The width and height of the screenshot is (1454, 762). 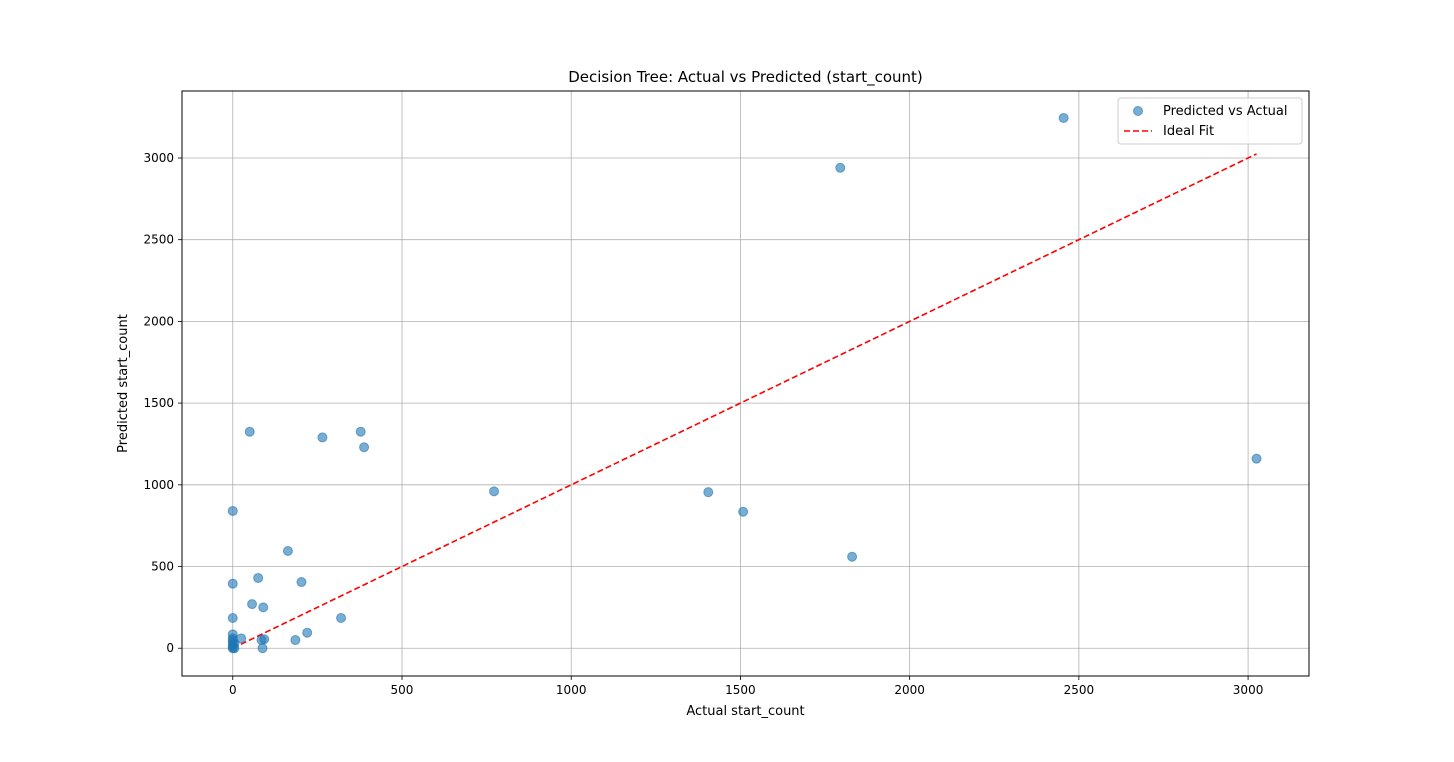 What do you see at coordinates (123, 383) in the screenshot?
I see `y-axis-label: Predicted start_count` at bounding box center [123, 383].